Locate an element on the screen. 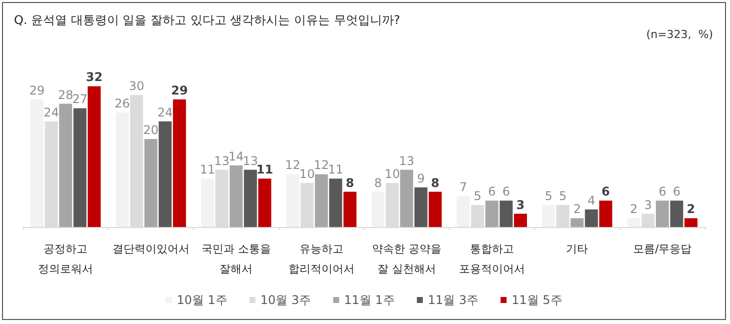 This screenshot has height=324, width=730. text: (n=323, %) is located at coordinates (680, 34).